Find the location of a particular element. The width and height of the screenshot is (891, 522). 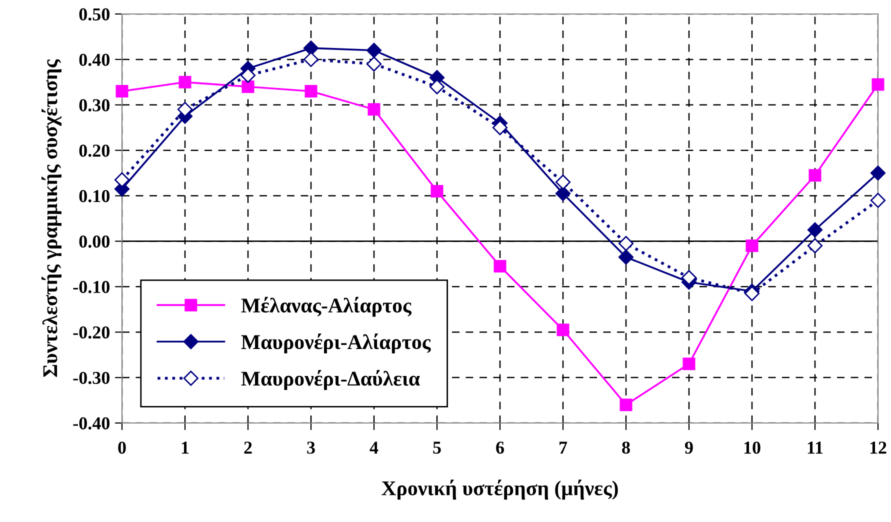

y-tick-label: 0.40 is located at coordinates (94, 60).